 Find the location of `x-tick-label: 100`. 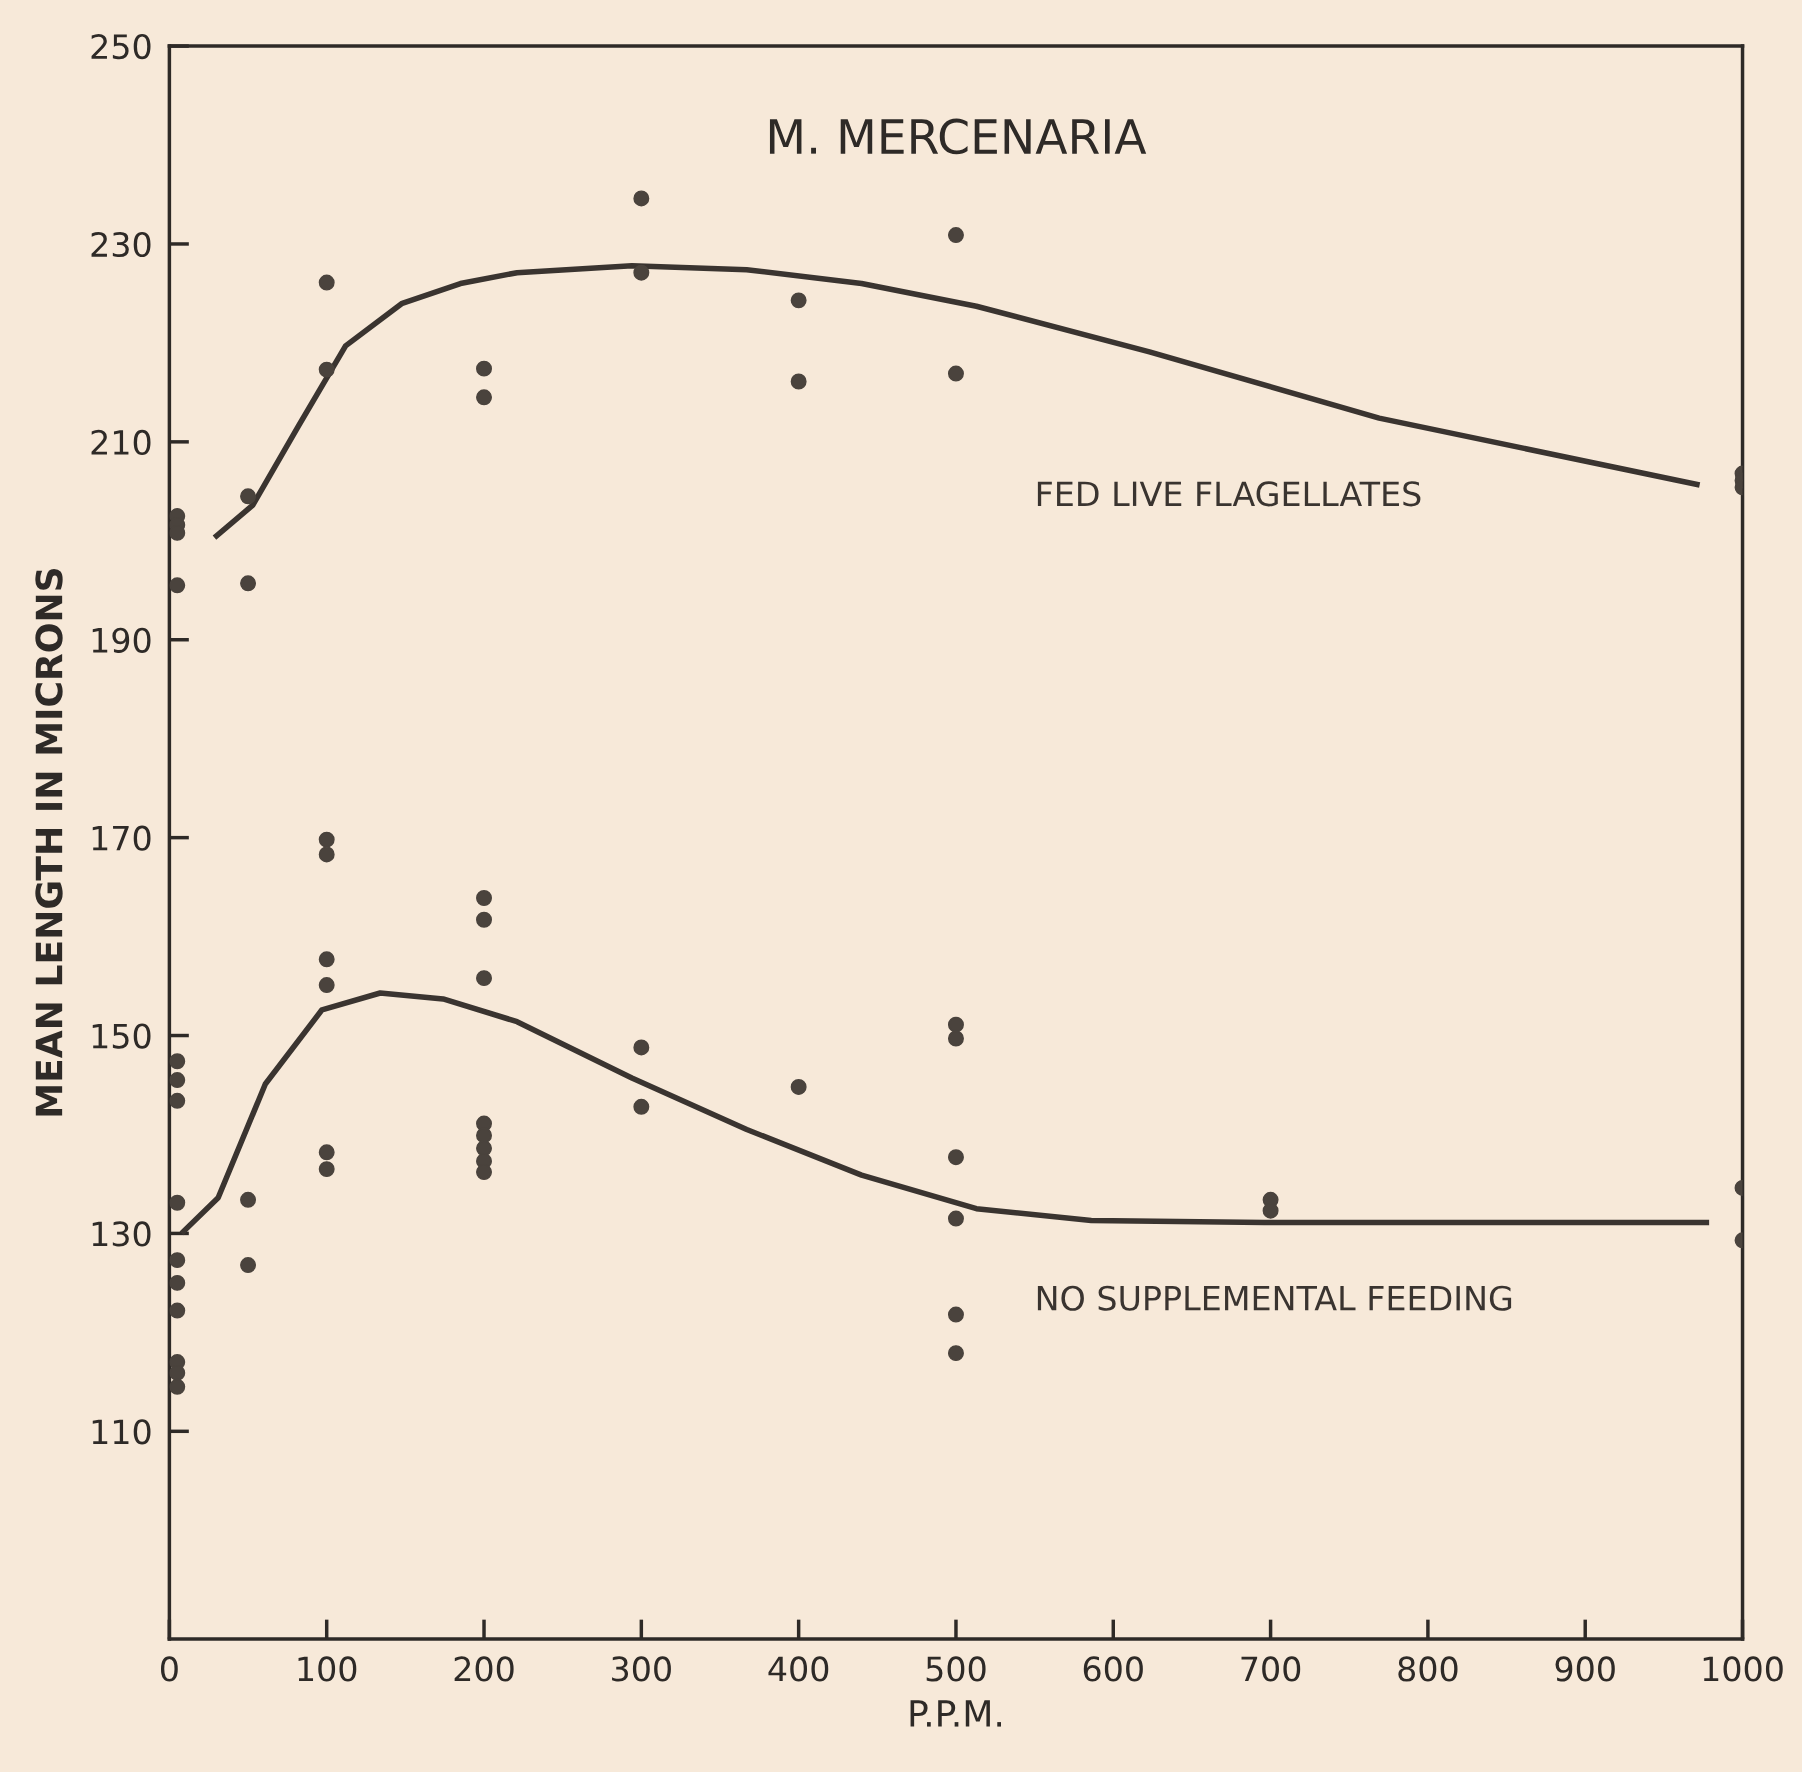

x-tick-label: 100 is located at coordinates (327, 1669).